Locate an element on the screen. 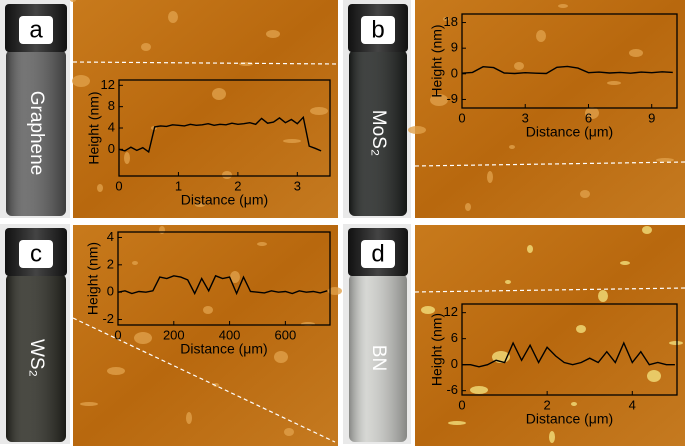 The width and height of the screenshot is (685, 446). y-tick-label: 4 is located at coordinates (110, 236).